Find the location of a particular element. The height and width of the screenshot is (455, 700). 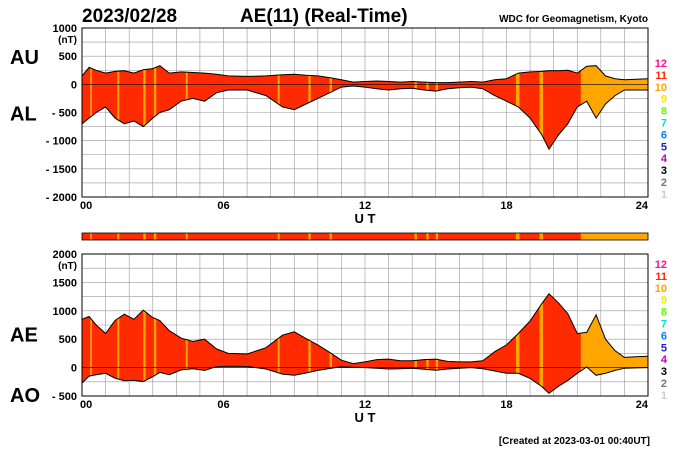

legend-level-12: 12 is located at coordinates (661, 265).